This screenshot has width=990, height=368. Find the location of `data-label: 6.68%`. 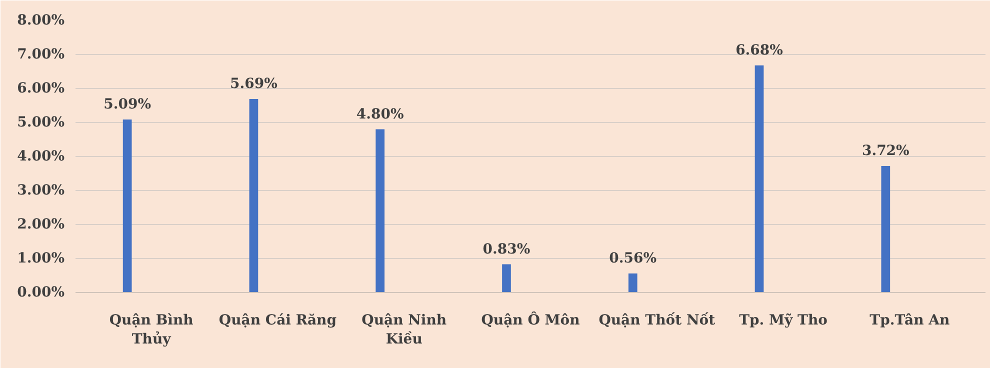

data-label: 6.68% is located at coordinates (759, 50).